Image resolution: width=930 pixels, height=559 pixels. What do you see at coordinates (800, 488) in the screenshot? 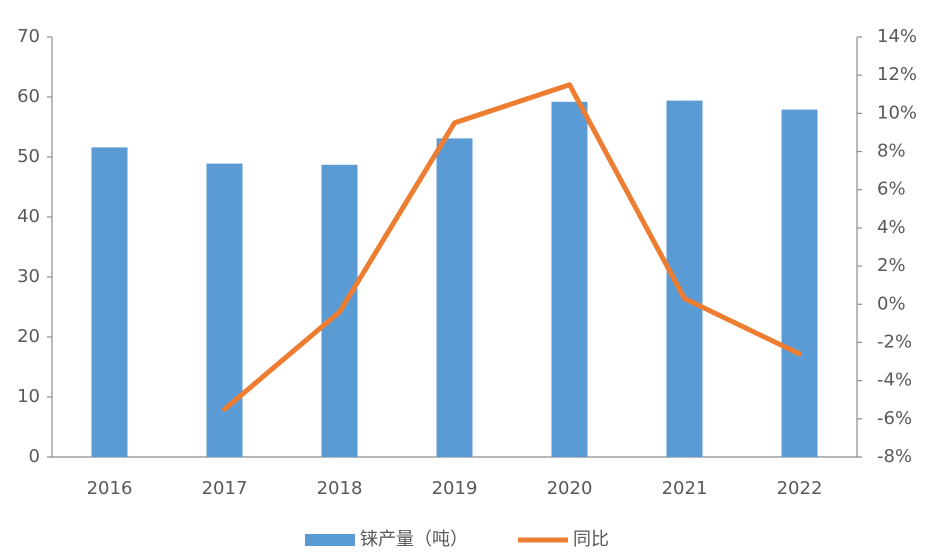
I see `x-tick-label: 2022` at bounding box center [800, 488].